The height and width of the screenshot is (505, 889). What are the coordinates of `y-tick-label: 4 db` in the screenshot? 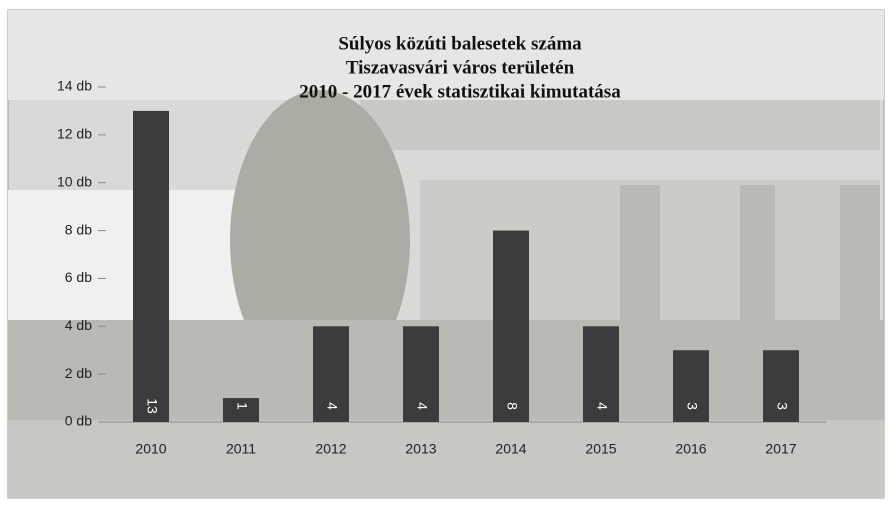 It's located at (78, 325).